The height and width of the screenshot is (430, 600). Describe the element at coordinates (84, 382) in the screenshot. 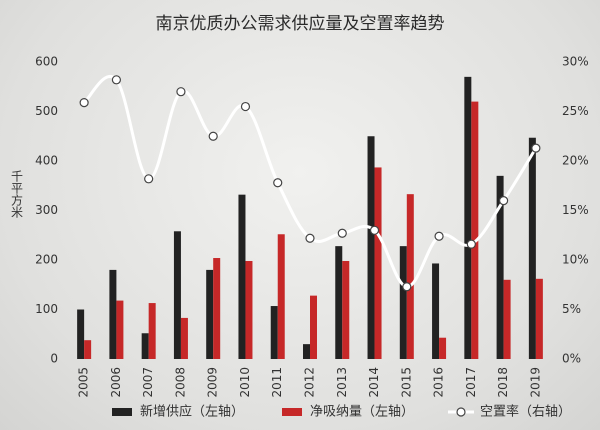

I see `x-tick-label: 2005` at that location.